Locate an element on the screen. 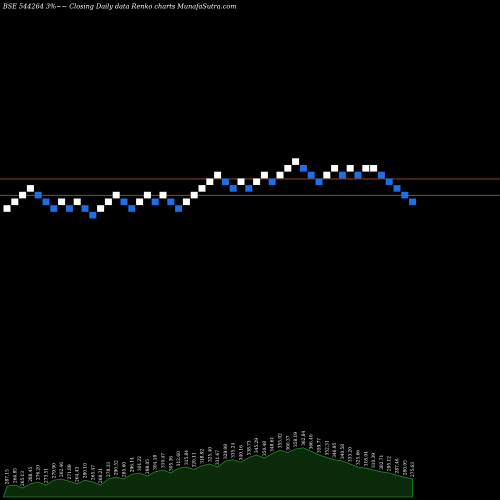  volume-label-40: 366.40 is located at coordinates (312, 441).